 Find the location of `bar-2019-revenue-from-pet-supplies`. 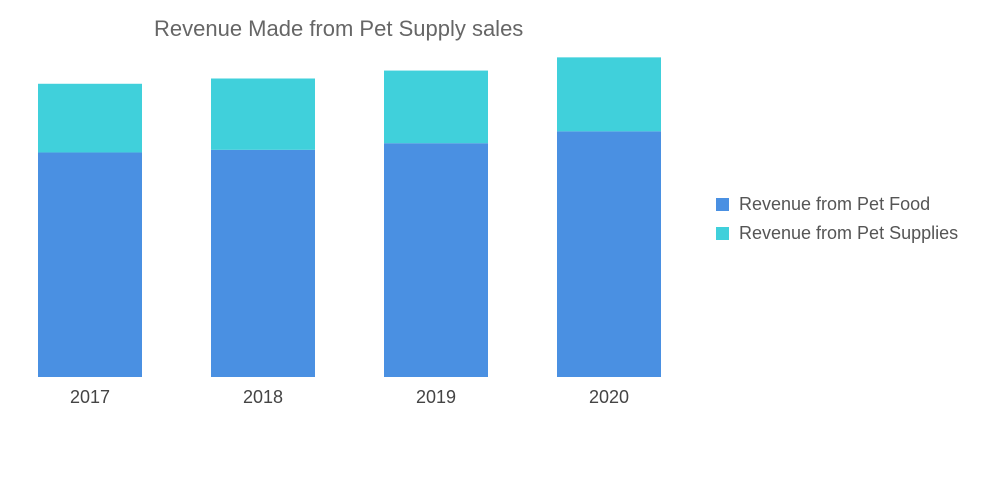

bar-2019-revenue-from-pet-supplies is located at coordinates (436, 107).